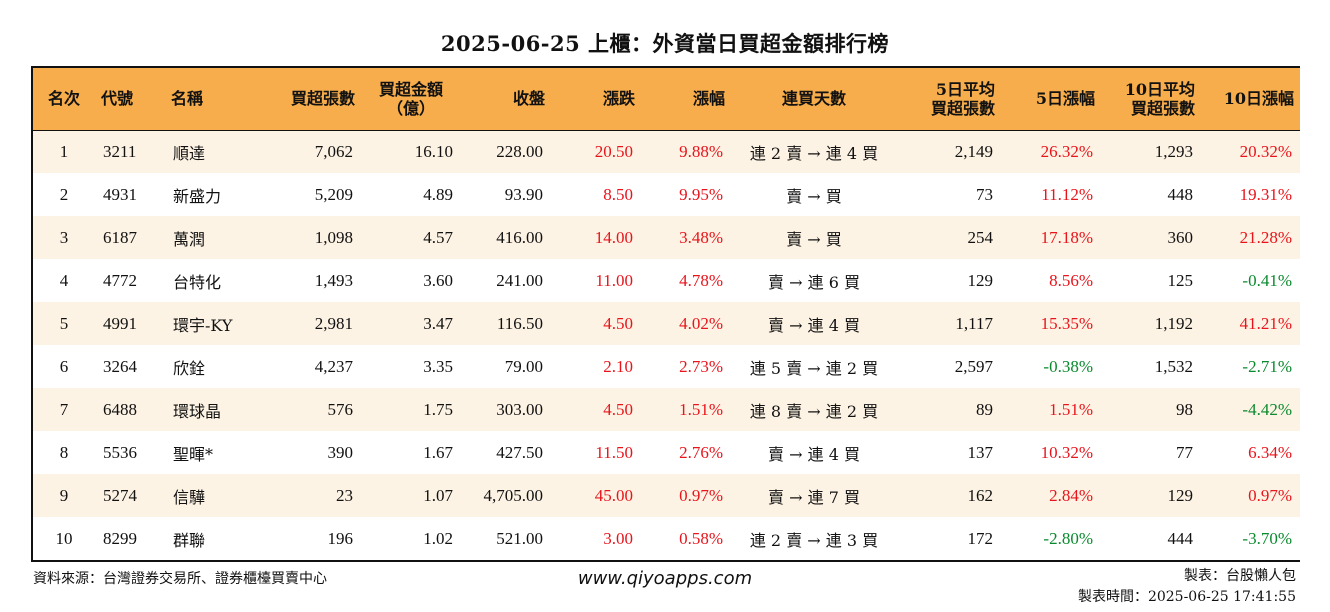 The height and width of the screenshot is (612, 1330). I want to click on cell-chg5: 2.84%, so click(1071, 495).